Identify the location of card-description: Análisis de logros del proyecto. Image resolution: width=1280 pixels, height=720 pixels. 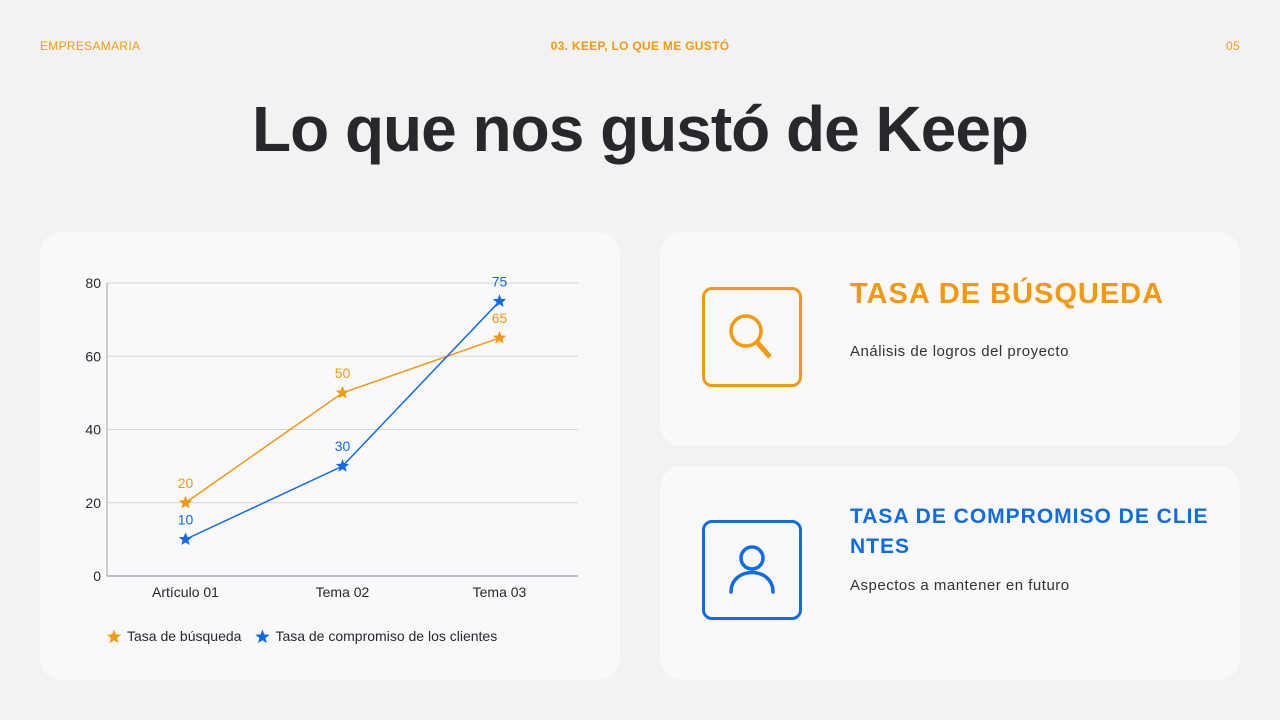
(959, 351).